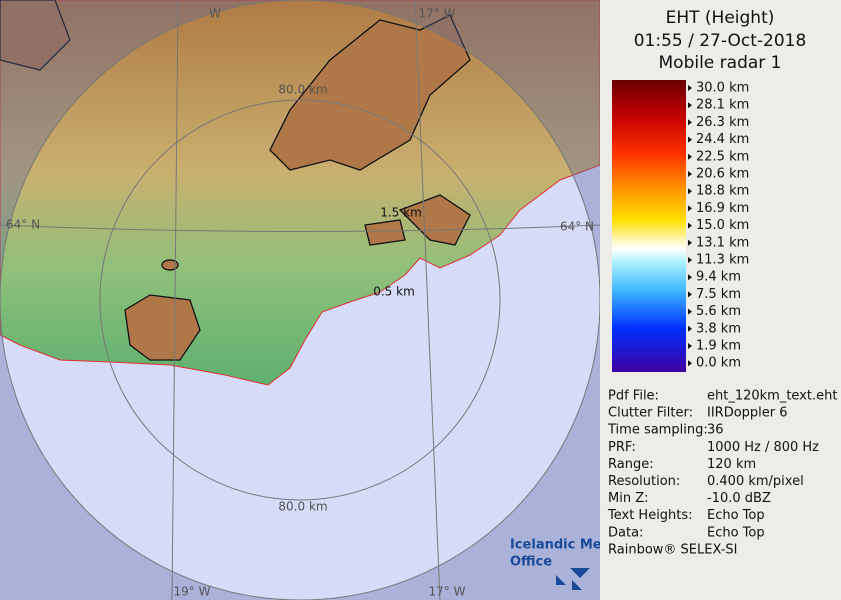 The width and height of the screenshot is (841, 600). I want to click on scale-label: 7.5 km, so click(718, 294).